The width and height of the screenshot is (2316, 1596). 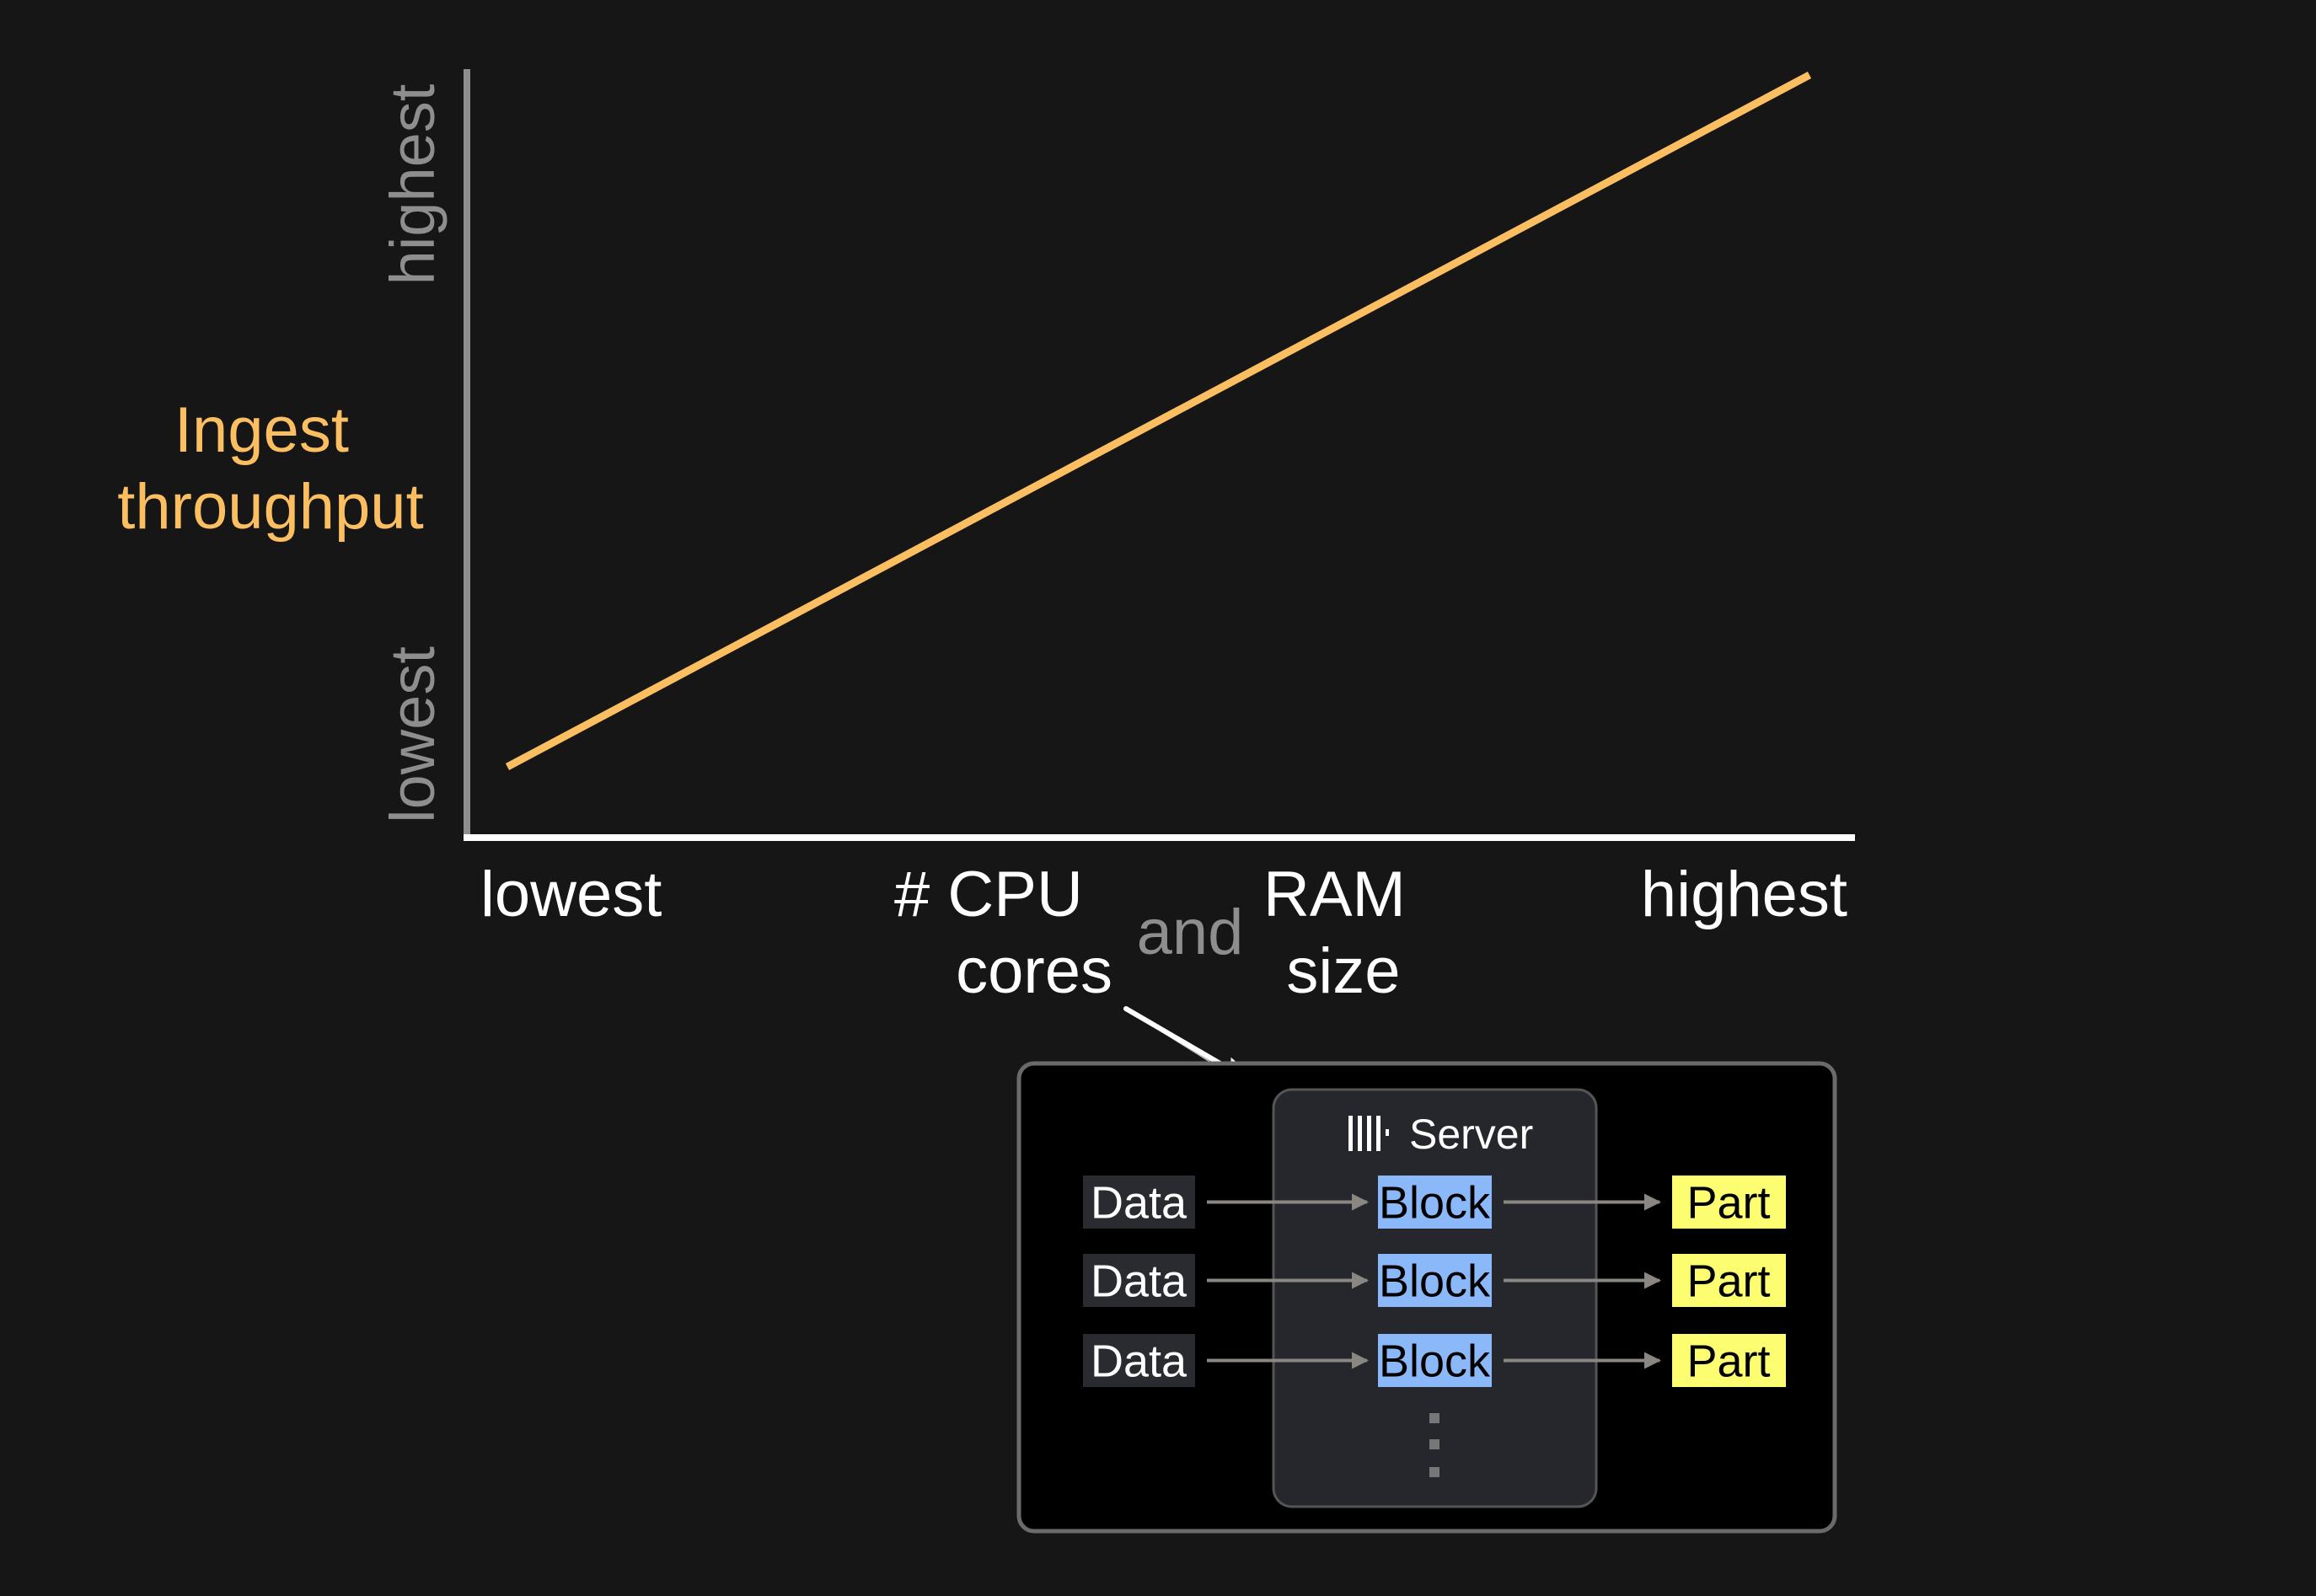 What do you see at coordinates (1744, 894) in the screenshot?
I see `x-tick-highest: highest` at bounding box center [1744, 894].